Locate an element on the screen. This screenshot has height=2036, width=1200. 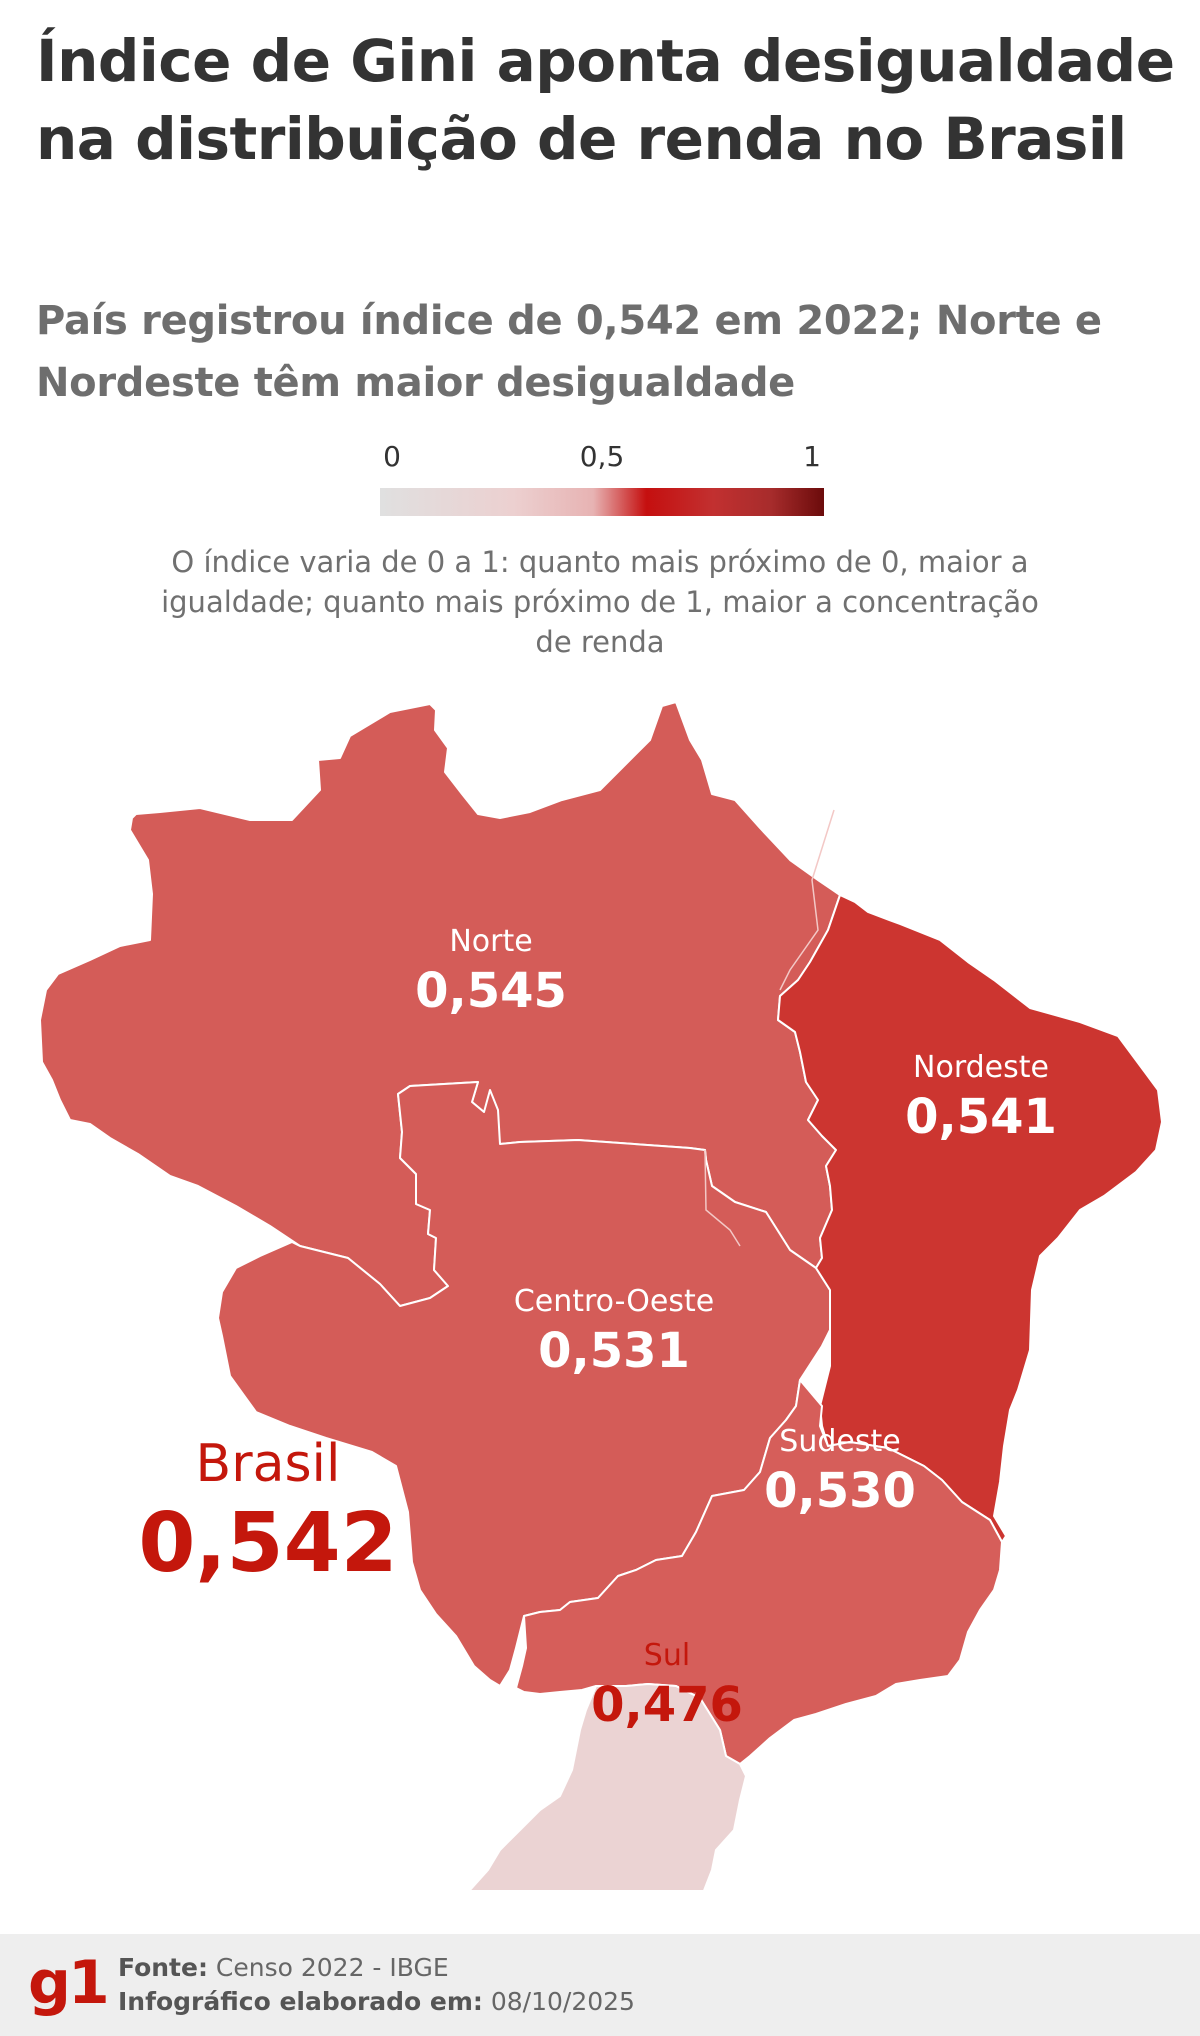
region-value-nordeste: 0,541 is located at coordinates (981, 1117).